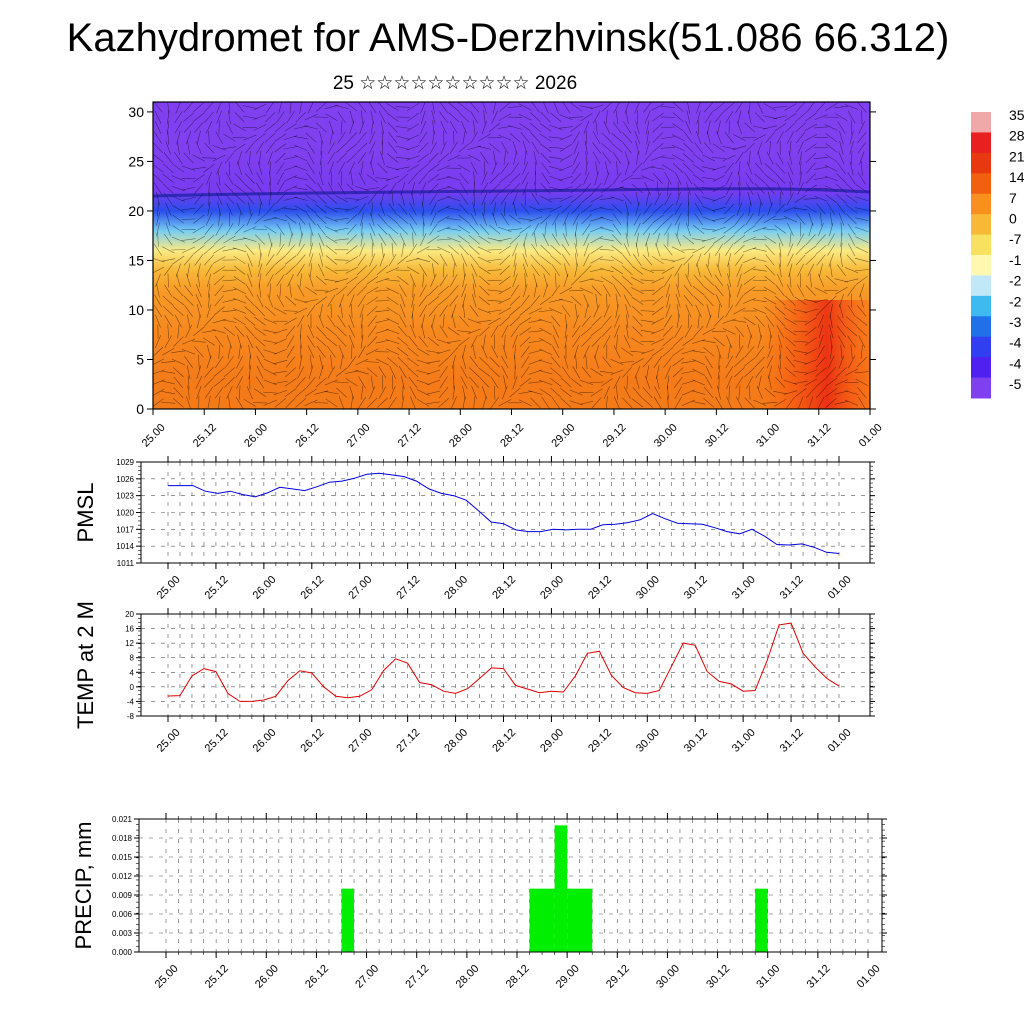 This screenshot has height=1024, width=1024. I want to click on colorbar-label: -4, so click(1015, 343).